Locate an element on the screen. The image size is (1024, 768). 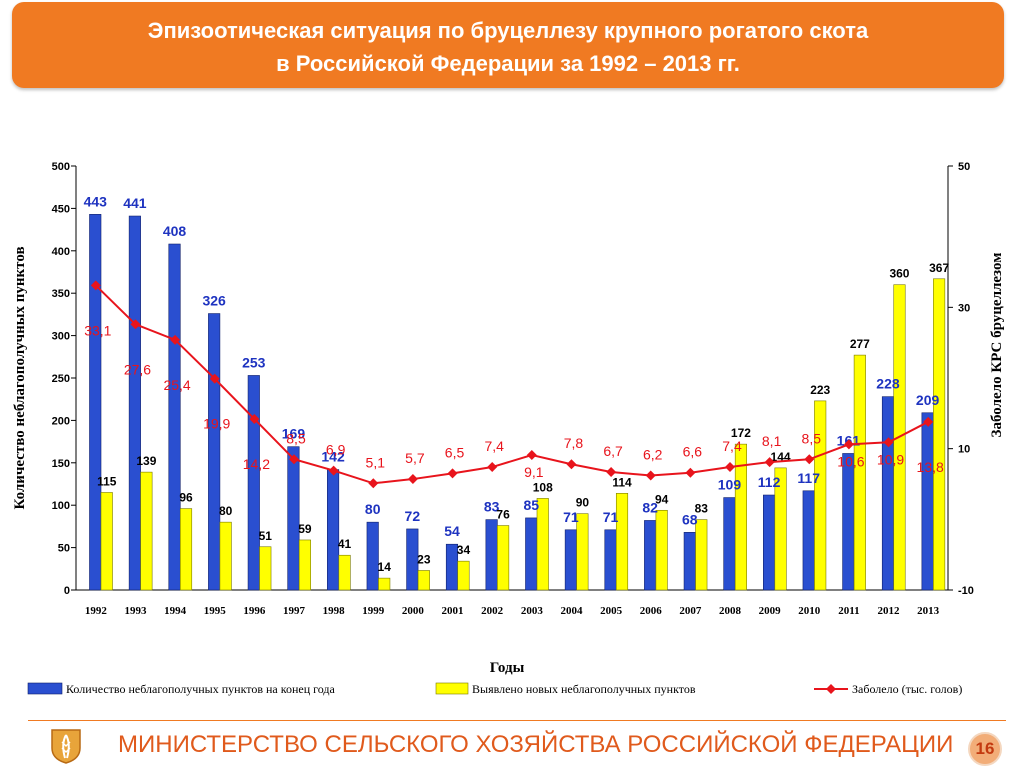
data-label-neblagopoluchnye: 169 is located at coordinates (294, 434).